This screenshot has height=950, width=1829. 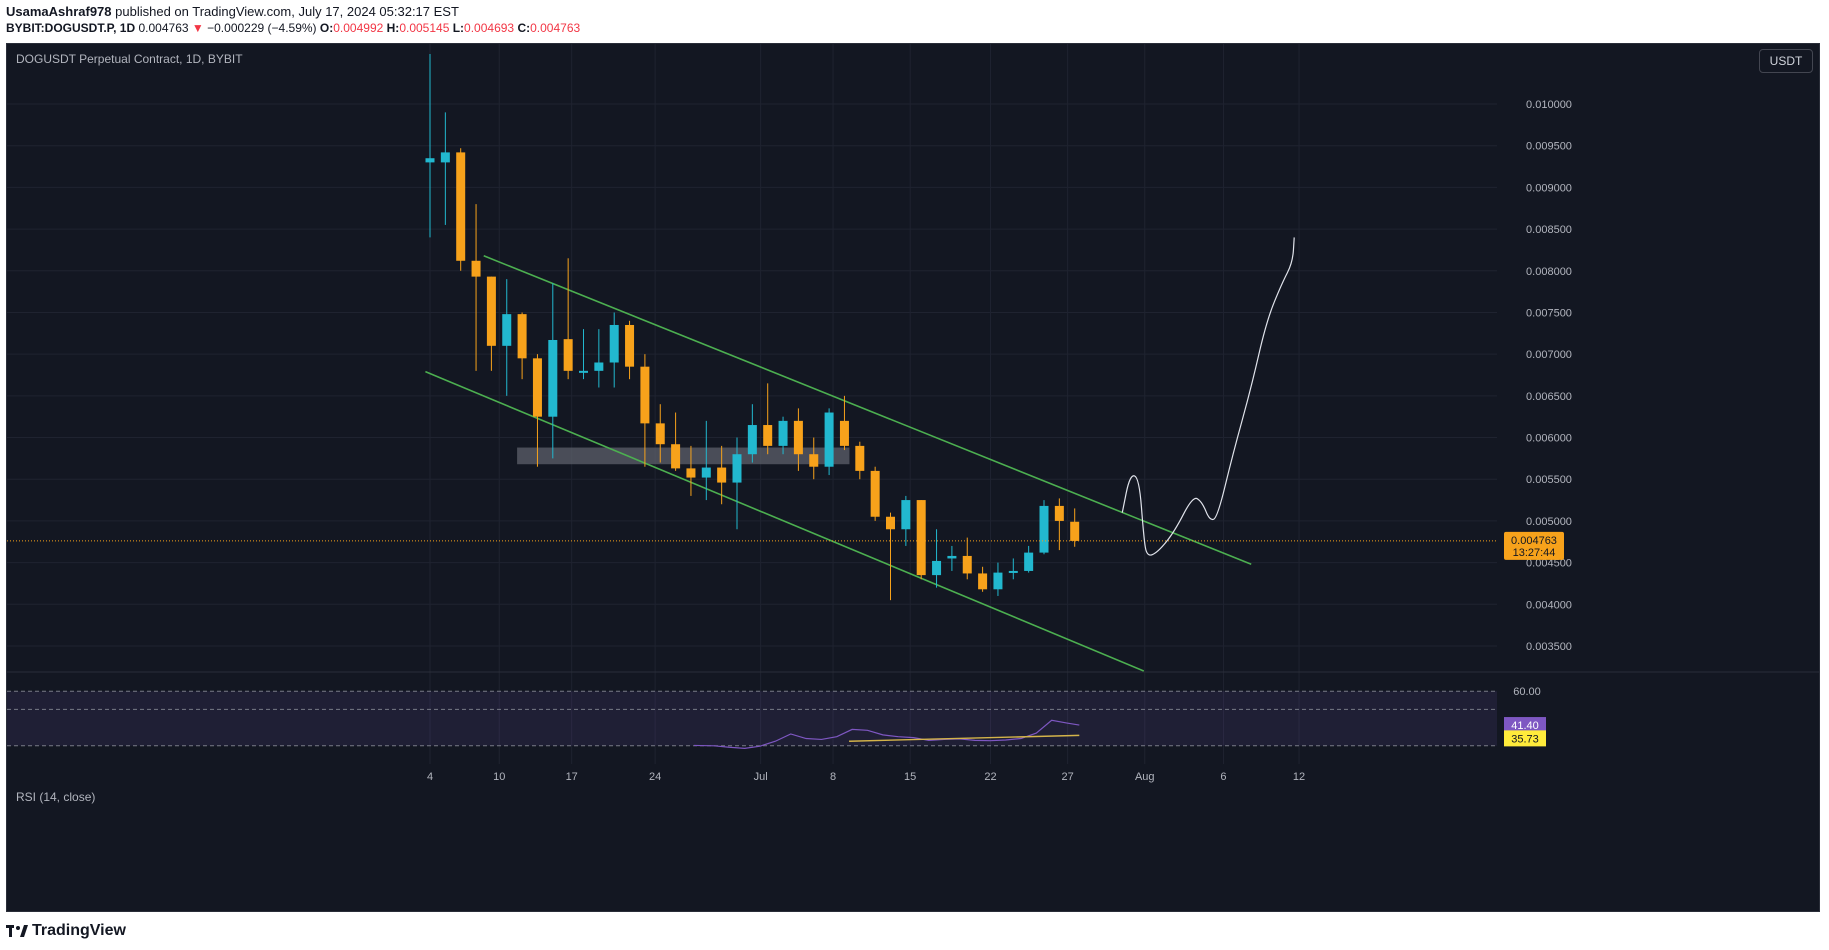 I want to click on channel-upper-line, so click(x=867, y=410).